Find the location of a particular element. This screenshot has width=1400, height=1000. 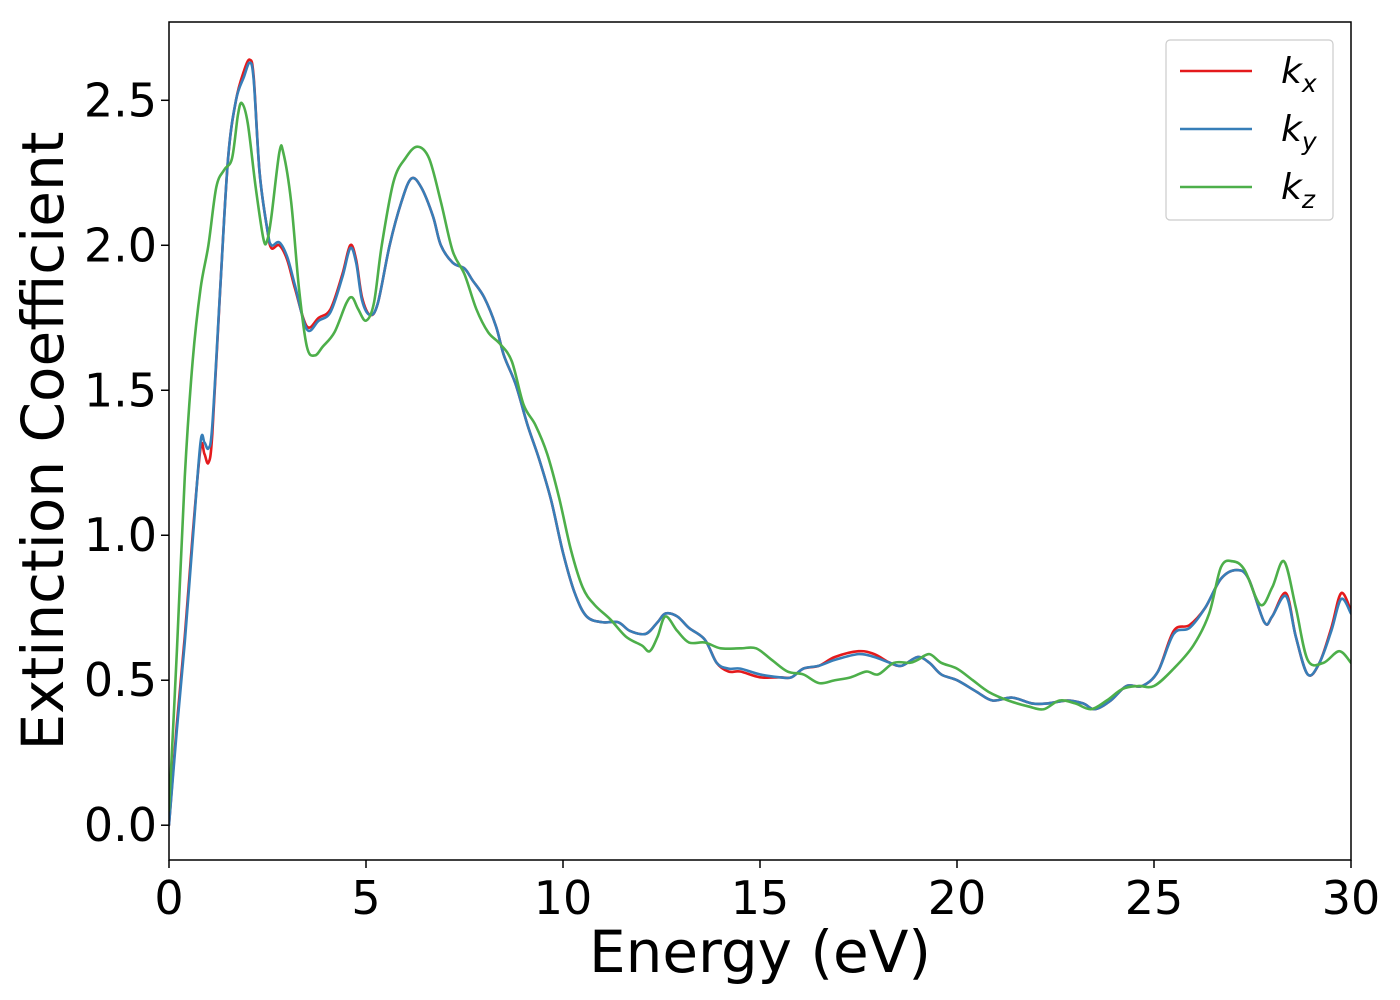

y-tick-label: 2.0 is located at coordinates (120, 245).